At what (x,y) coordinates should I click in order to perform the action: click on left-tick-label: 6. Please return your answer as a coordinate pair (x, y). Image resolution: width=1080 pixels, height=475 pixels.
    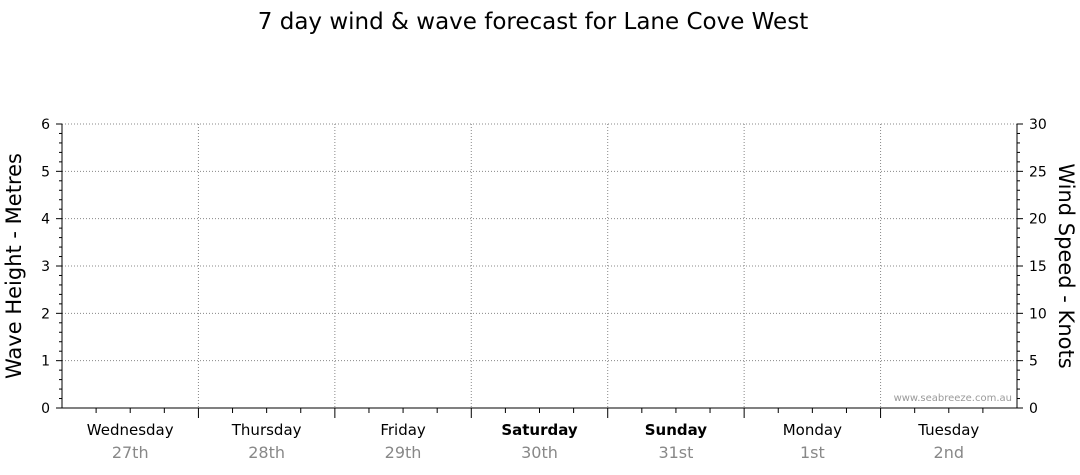
    Looking at the image, I should click on (45, 125).